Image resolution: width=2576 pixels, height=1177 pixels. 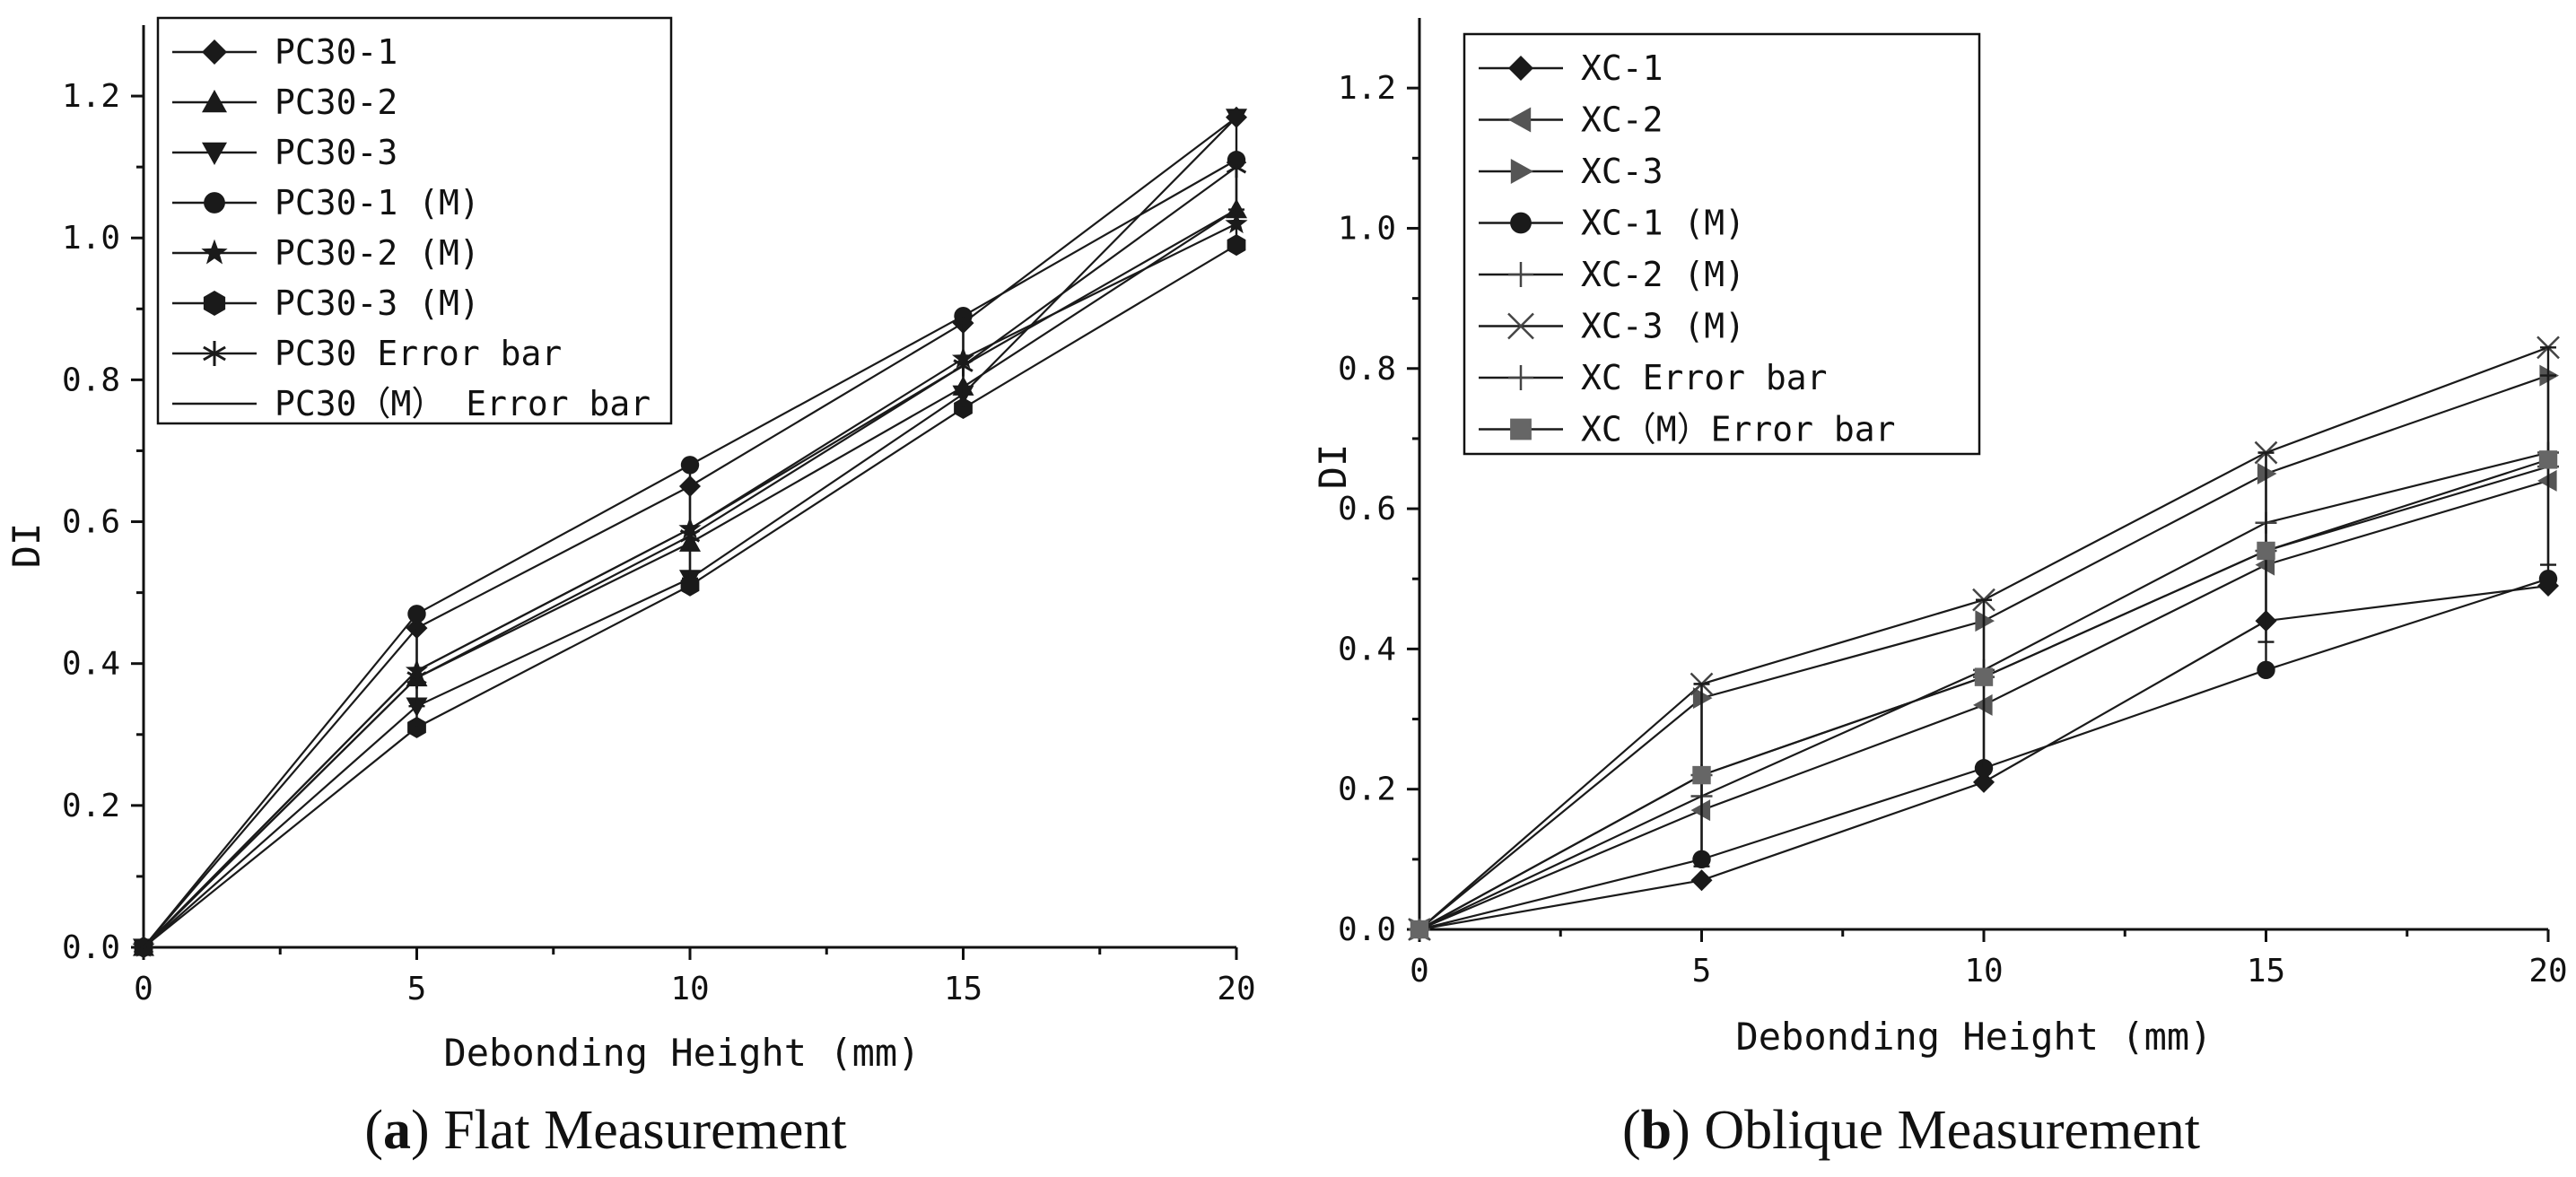 What do you see at coordinates (397, 1130) in the screenshot?
I see `caption-letter-a: a` at bounding box center [397, 1130].